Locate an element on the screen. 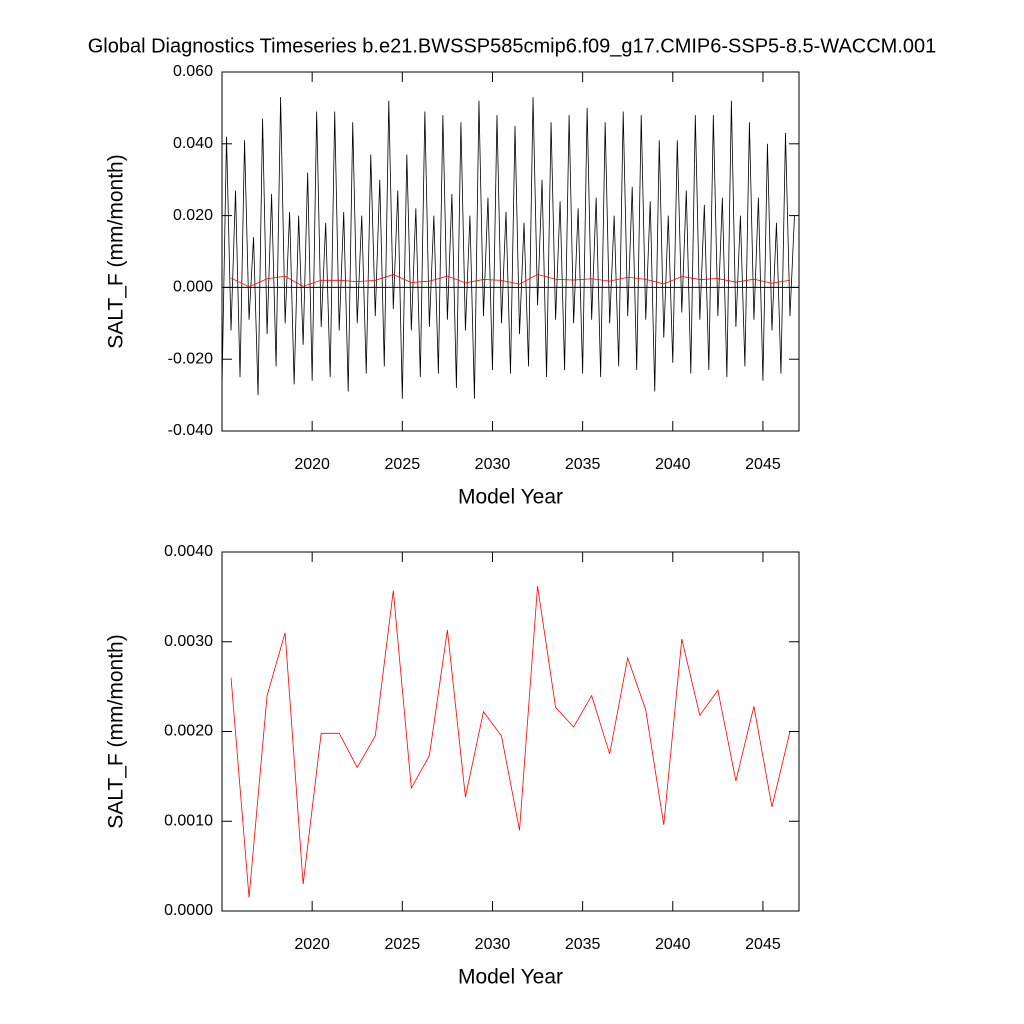 The image size is (1024, 1024). y-tick-label: 0.0020 is located at coordinates (188, 731).